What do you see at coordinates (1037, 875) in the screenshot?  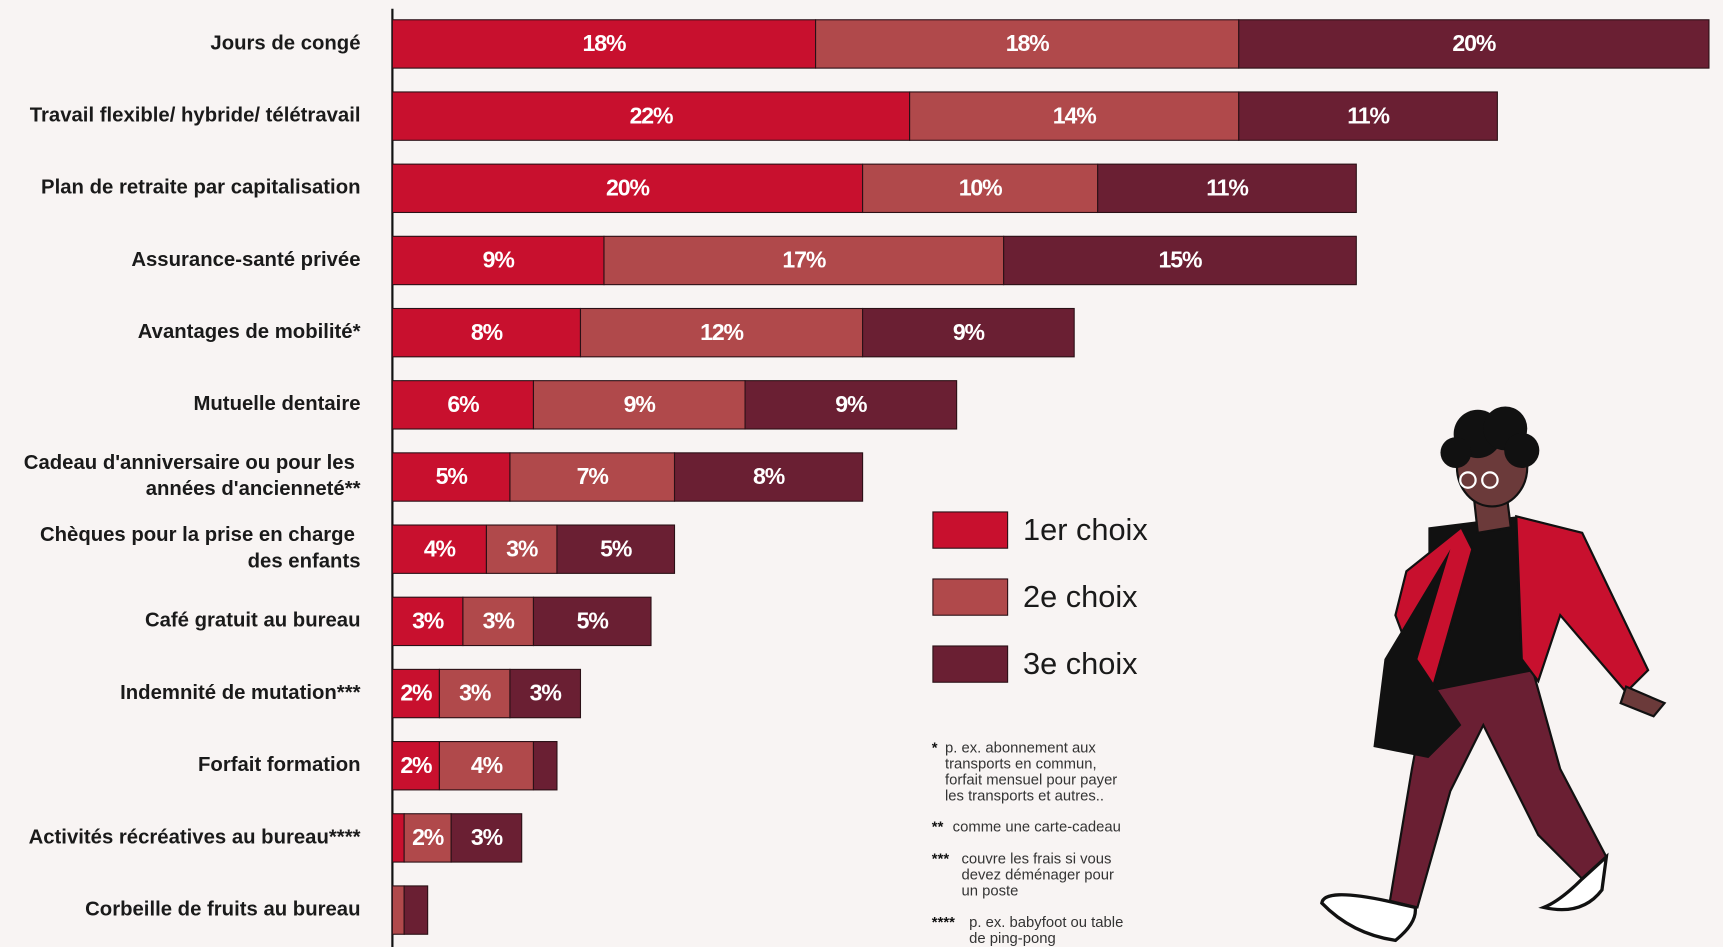 I see `note-text: devez déménager pour` at bounding box center [1037, 875].